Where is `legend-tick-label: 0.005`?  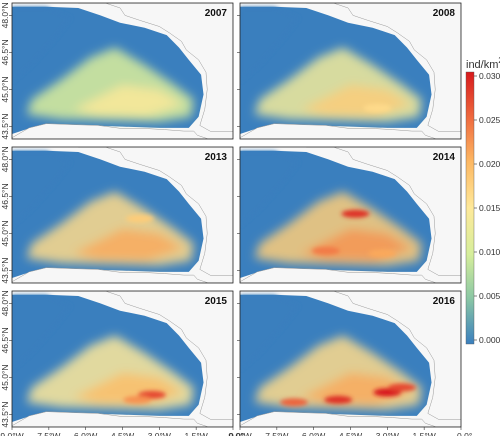 legend-tick-label: 0.005 is located at coordinates (489, 296).